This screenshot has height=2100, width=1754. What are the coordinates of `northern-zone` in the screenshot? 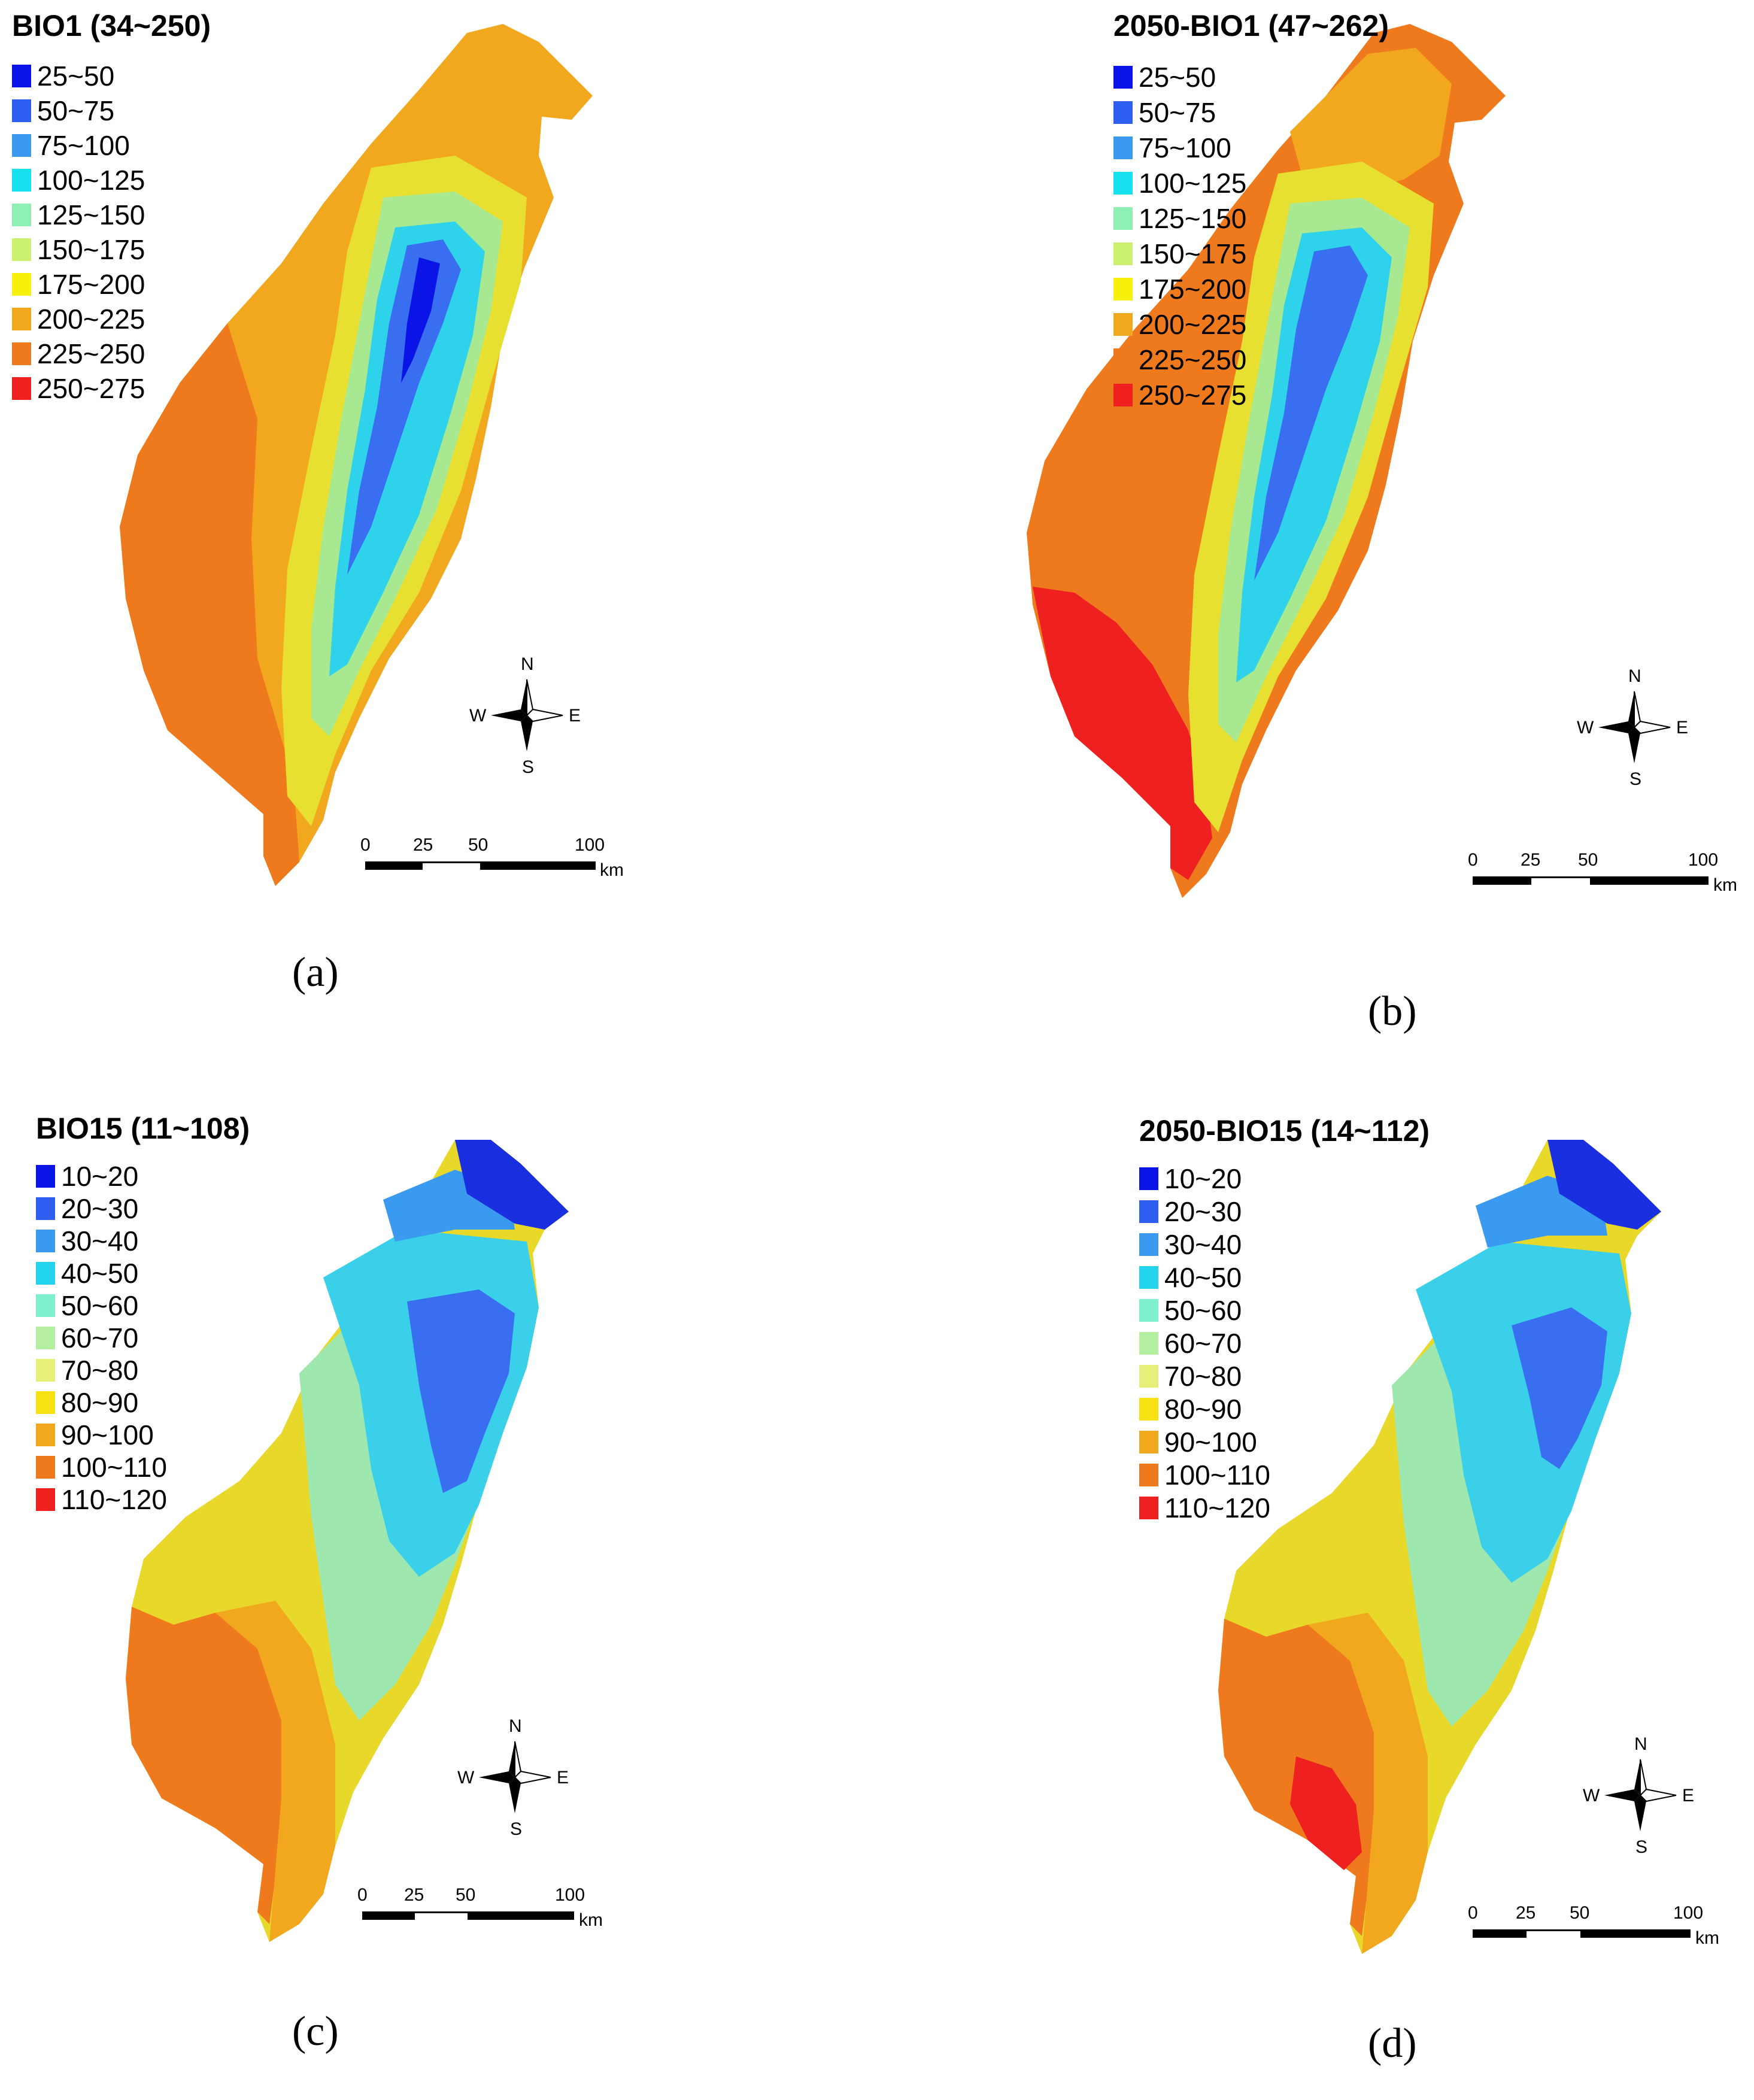 It's located at (1371, 123).